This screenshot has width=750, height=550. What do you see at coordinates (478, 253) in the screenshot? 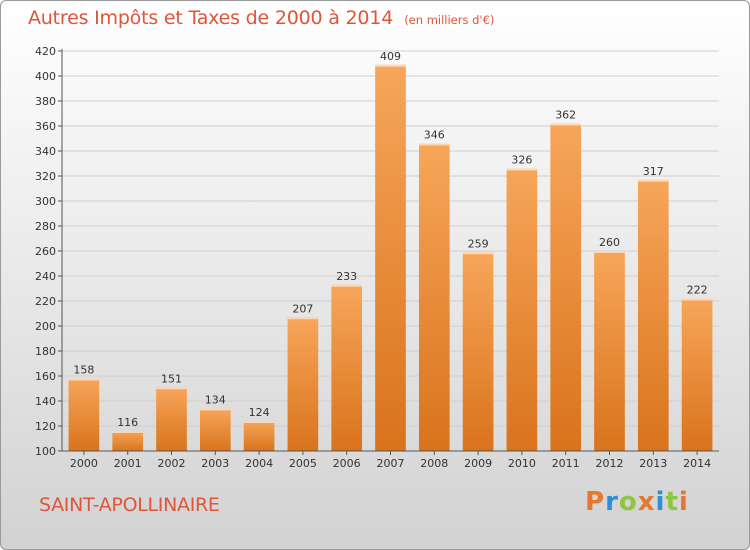
I see `bar-highlight-2009` at bounding box center [478, 253].